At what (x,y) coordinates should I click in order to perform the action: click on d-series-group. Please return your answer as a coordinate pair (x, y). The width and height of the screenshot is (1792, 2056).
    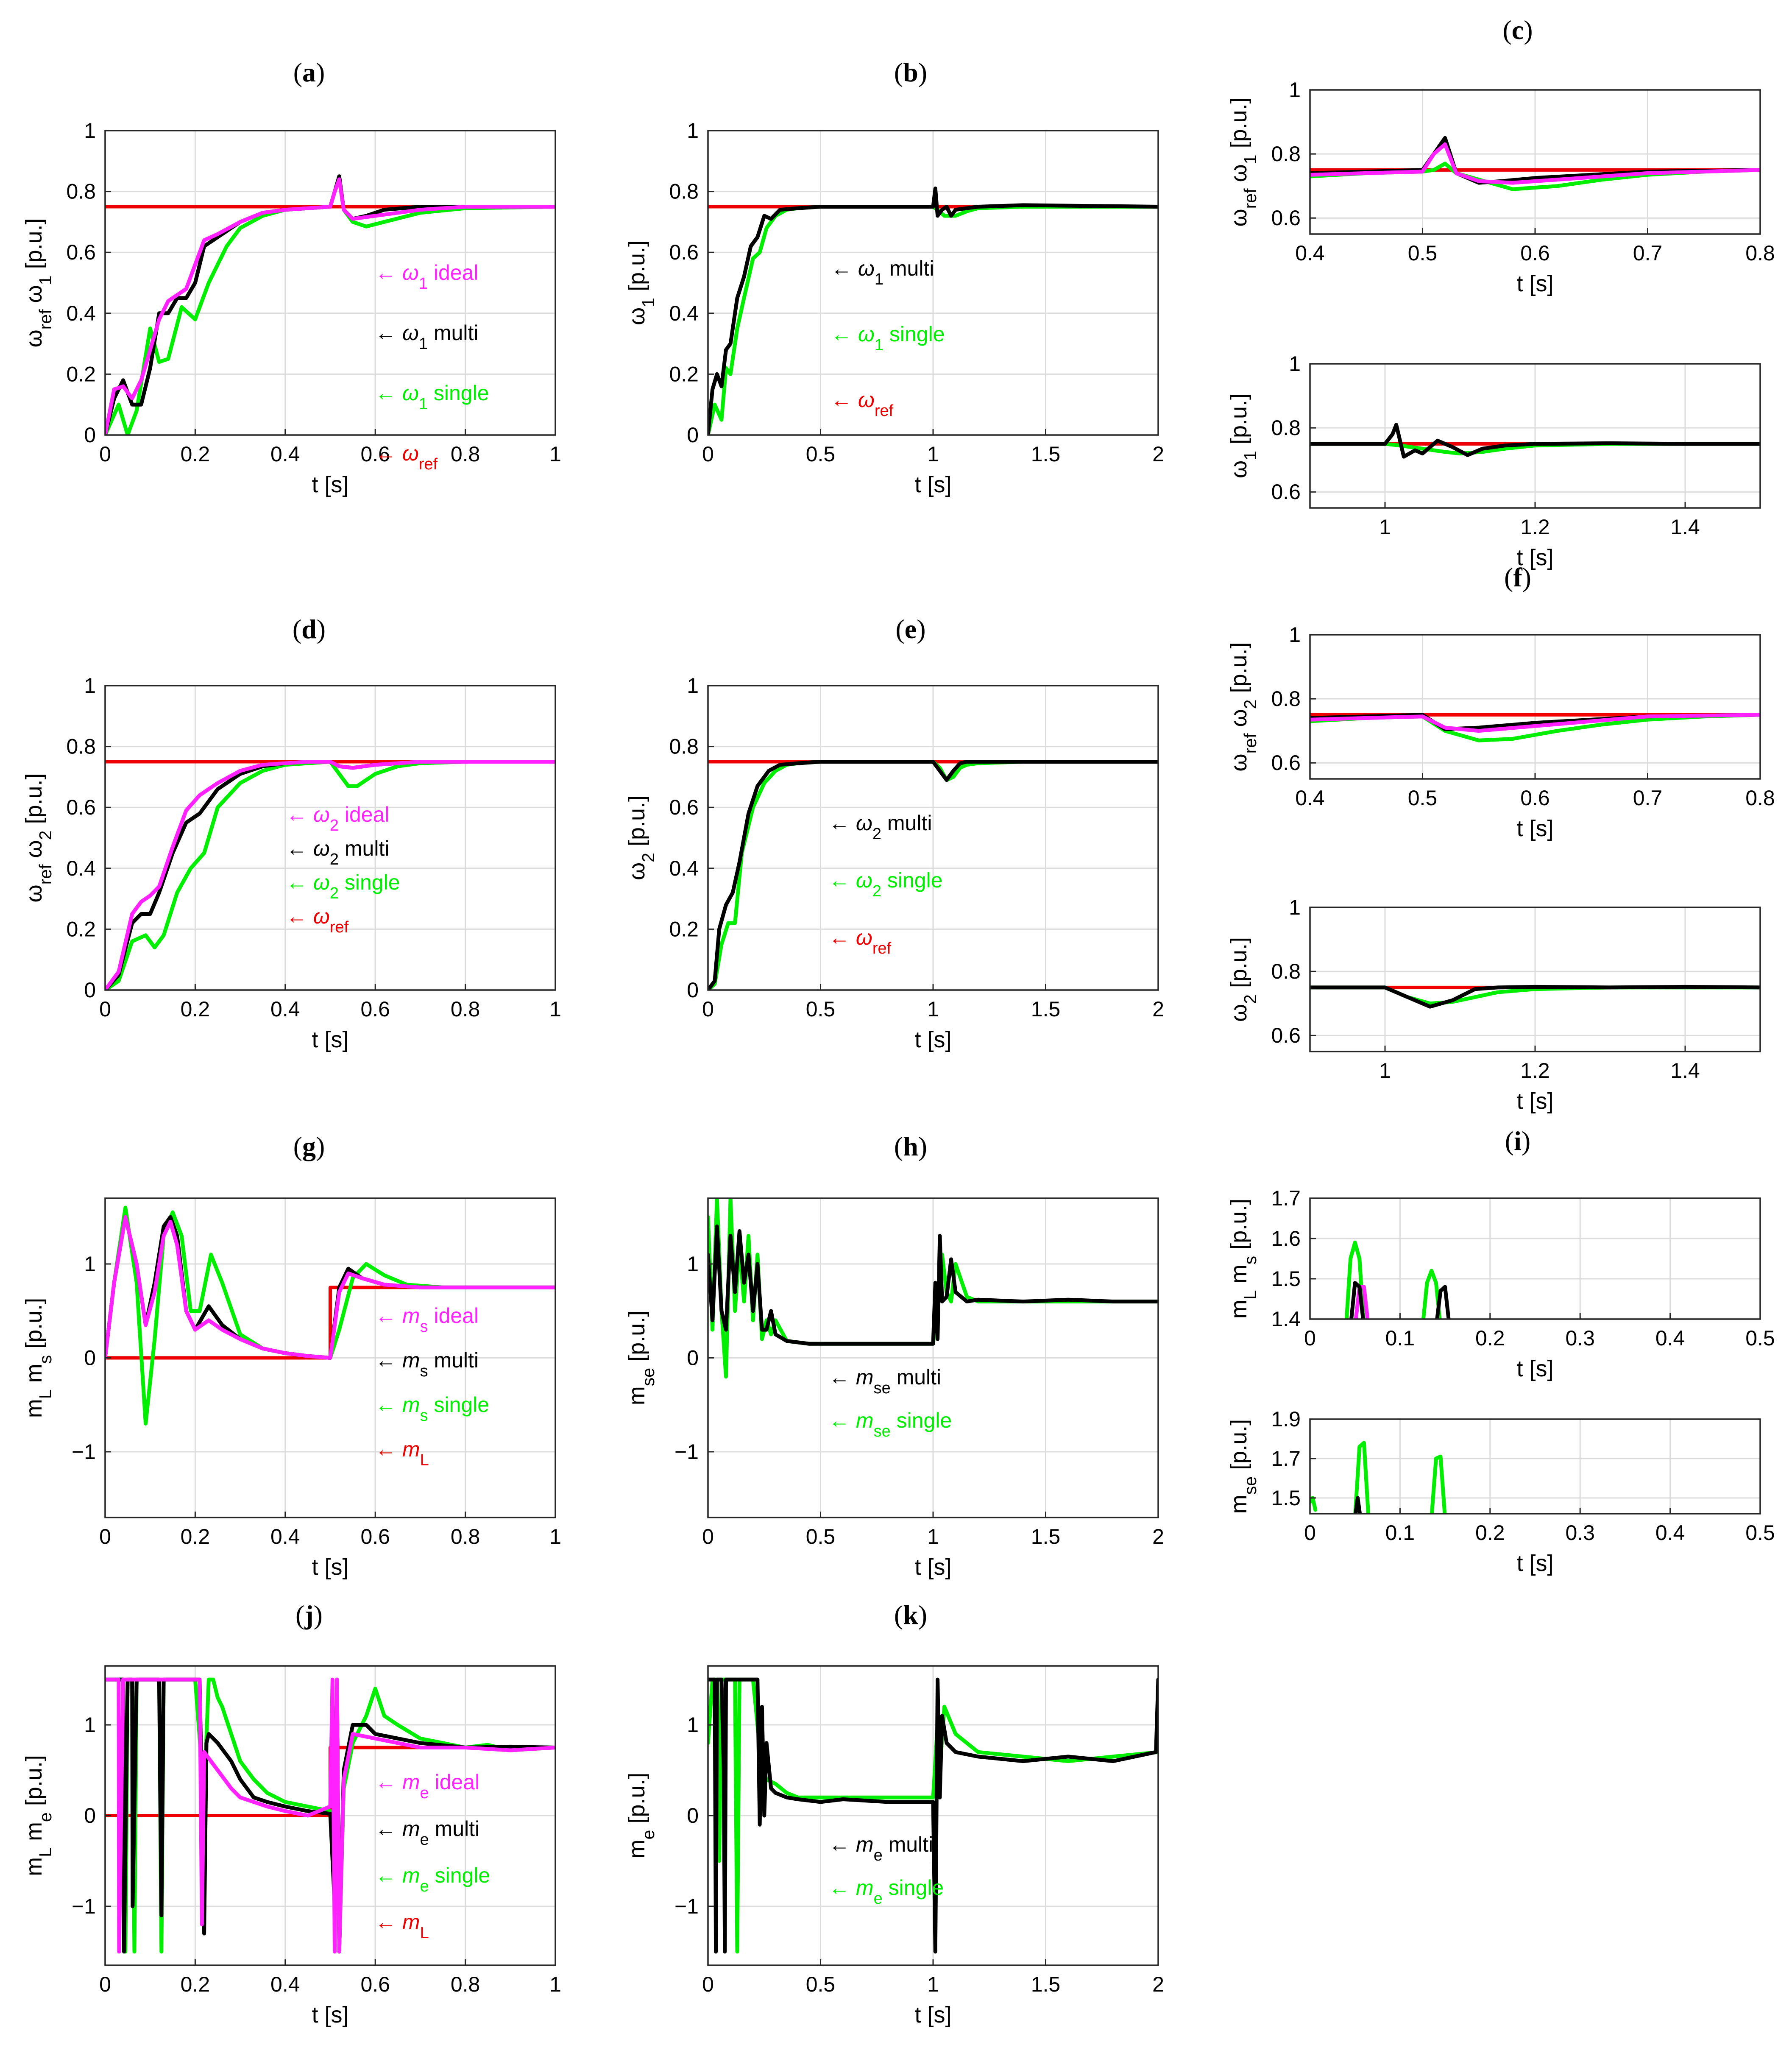
    Looking at the image, I should click on (330, 875).